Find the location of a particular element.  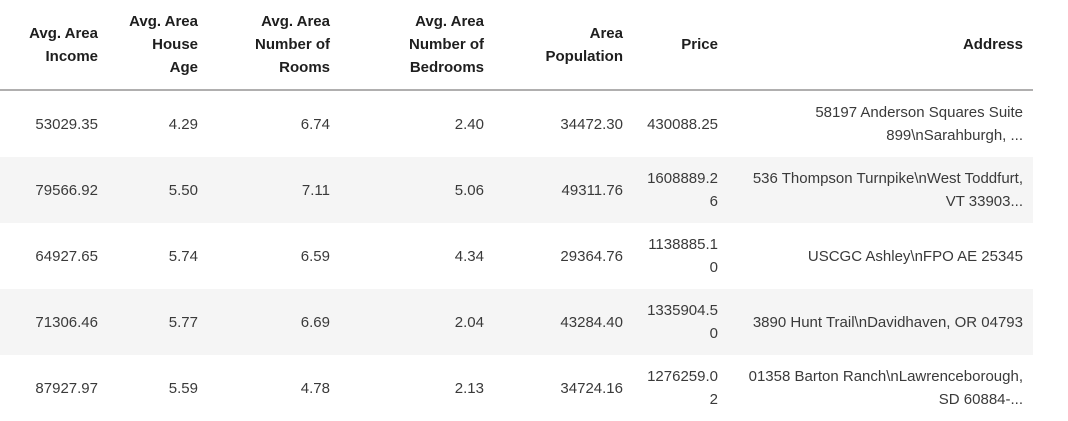

cell-population: 34472.30 is located at coordinates (591, 124).